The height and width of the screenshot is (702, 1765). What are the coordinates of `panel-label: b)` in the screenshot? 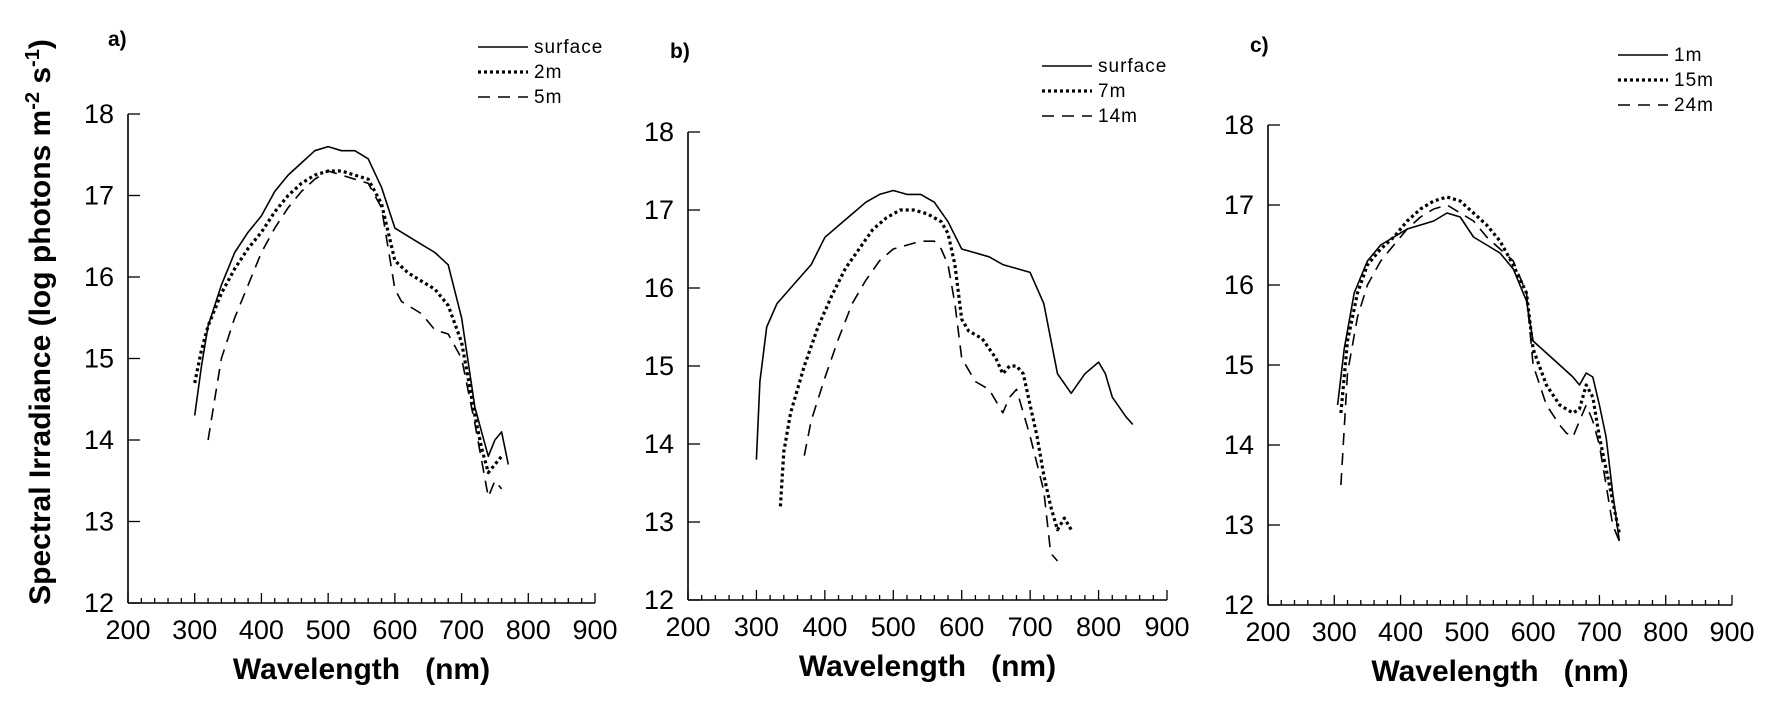 It's located at (680, 51).